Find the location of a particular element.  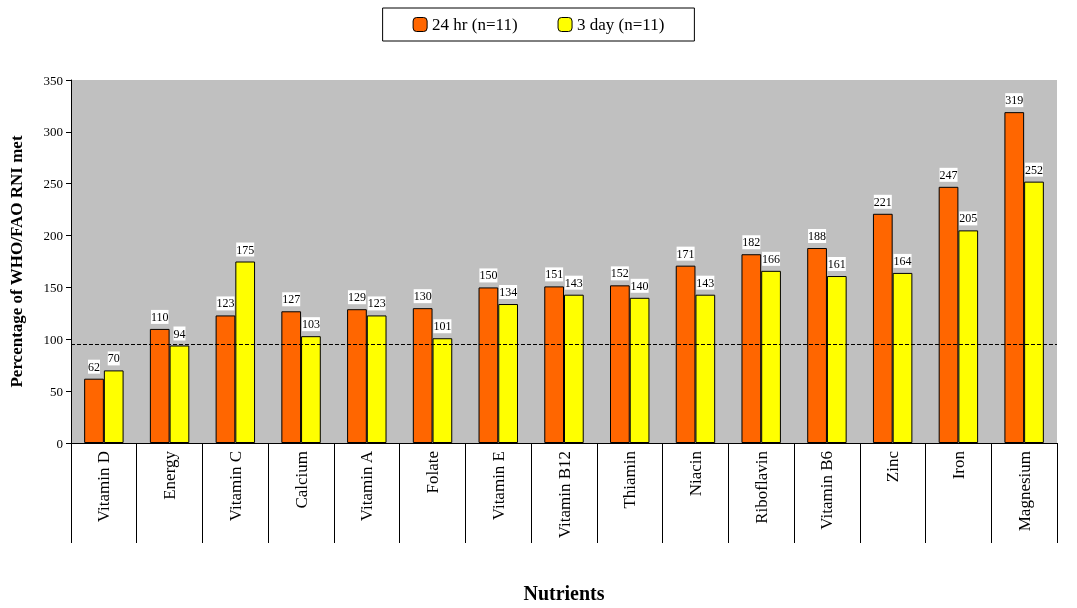

x-tick-label: Iron is located at coordinates (958, 465).